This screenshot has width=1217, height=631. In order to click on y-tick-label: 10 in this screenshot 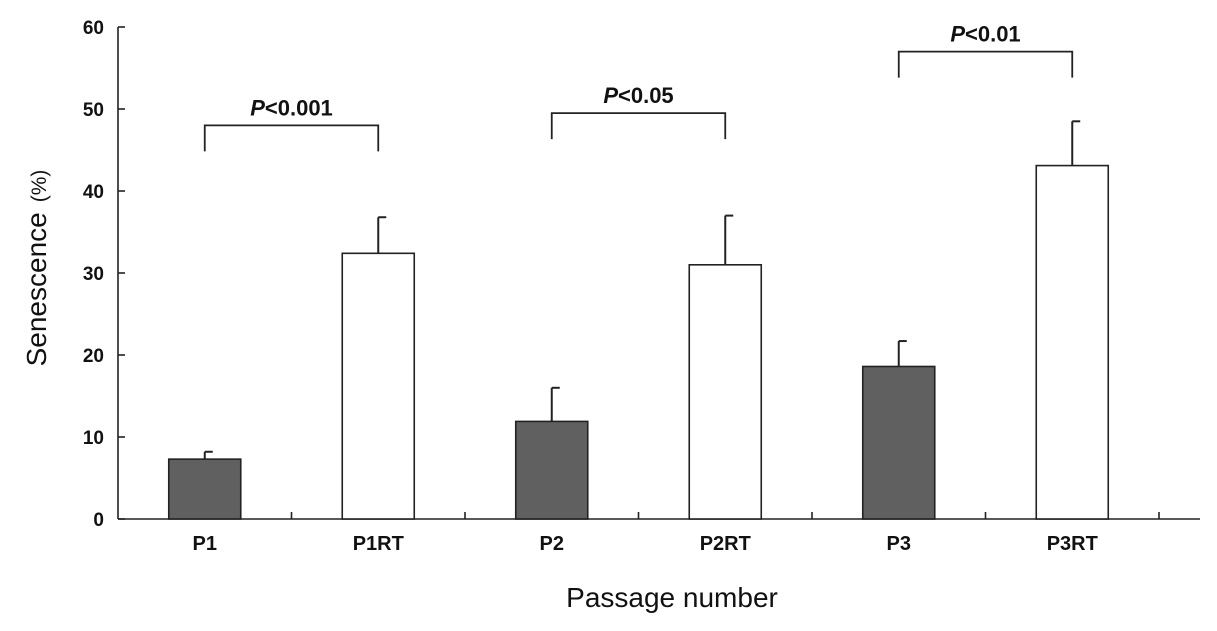, I will do `click(93, 438)`.